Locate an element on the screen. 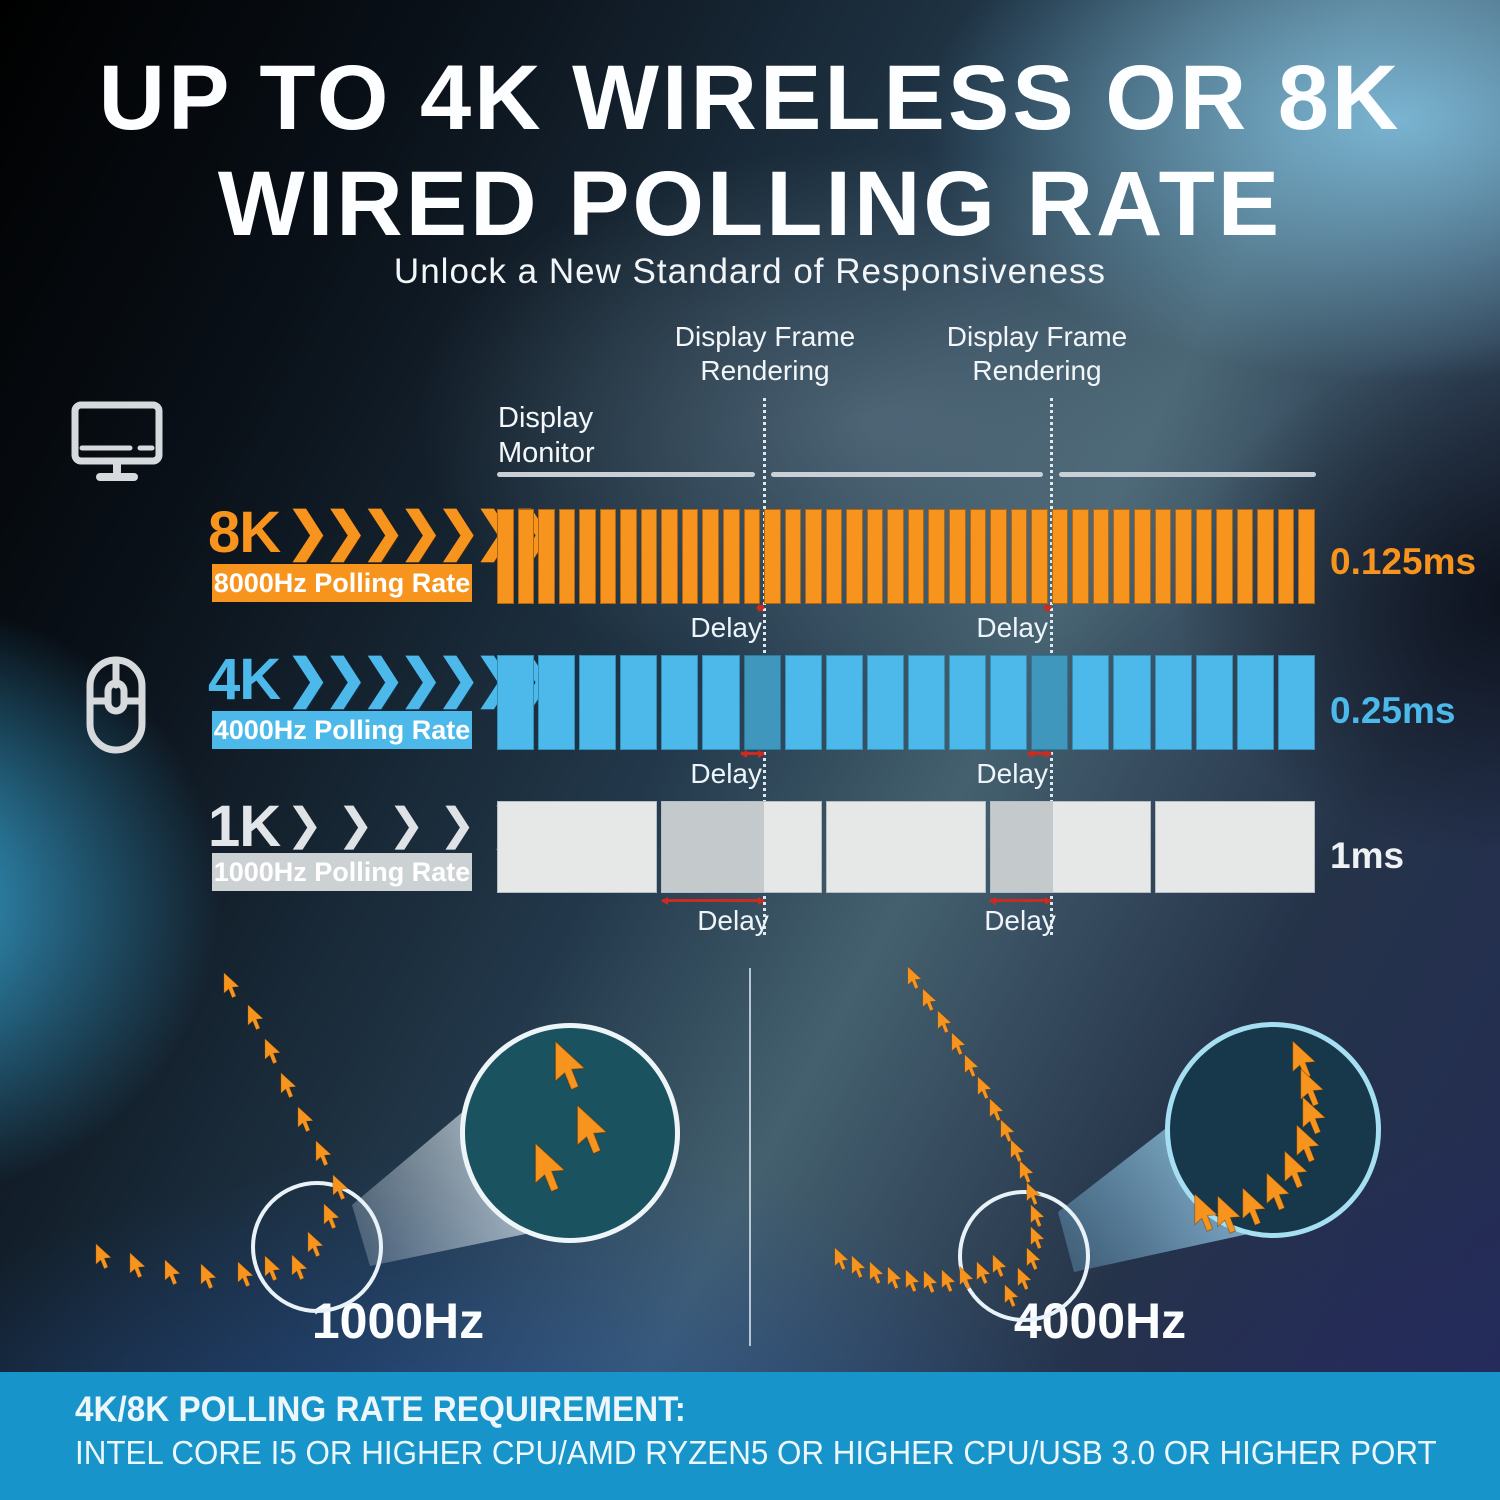 The width and height of the screenshot is (1500, 1500). row-4k-badge-text: 4K is located at coordinates (244, 679).